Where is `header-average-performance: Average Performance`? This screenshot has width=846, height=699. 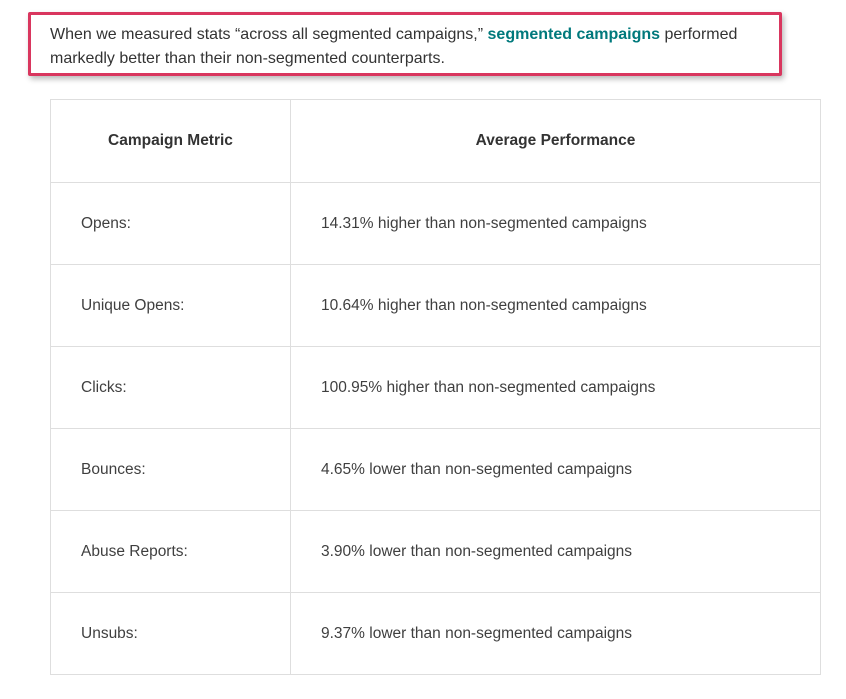 header-average-performance: Average Performance is located at coordinates (555, 141).